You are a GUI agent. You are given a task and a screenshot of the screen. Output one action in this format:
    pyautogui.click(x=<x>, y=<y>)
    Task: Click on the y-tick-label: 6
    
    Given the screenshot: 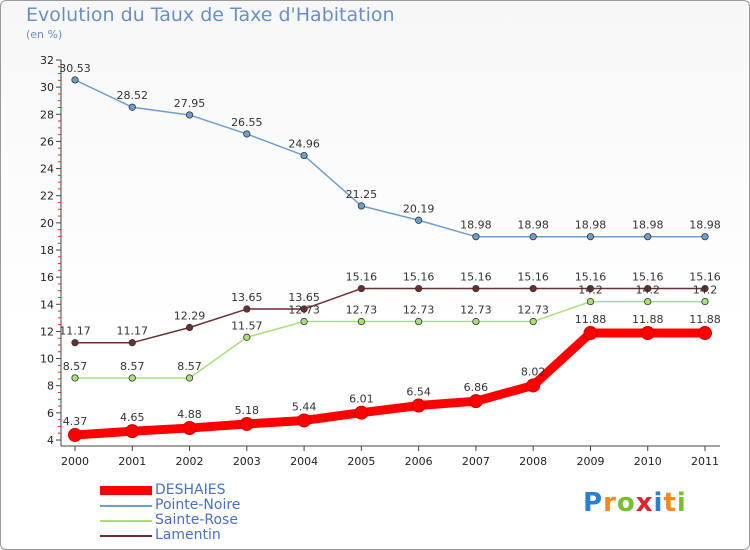 What is the action you would take?
    pyautogui.click(x=50, y=413)
    